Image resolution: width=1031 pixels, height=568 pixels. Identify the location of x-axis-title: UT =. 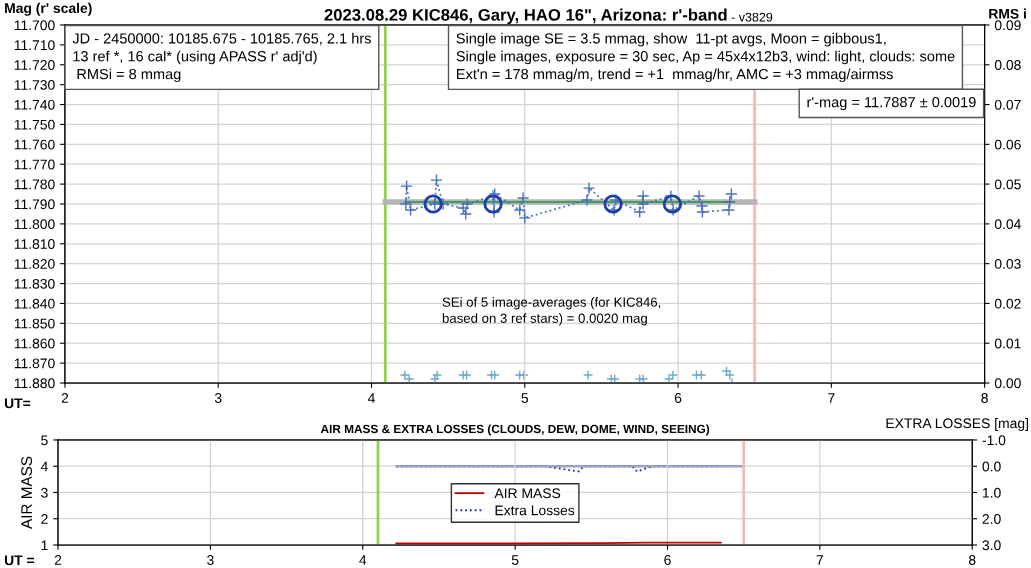
(19, 560).